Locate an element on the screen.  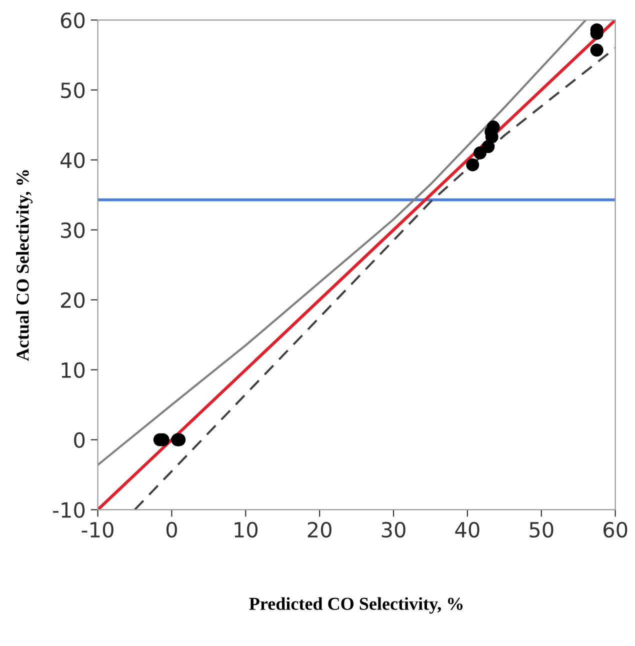
y-tick-label: 40 is located at coordinates (72, 160).